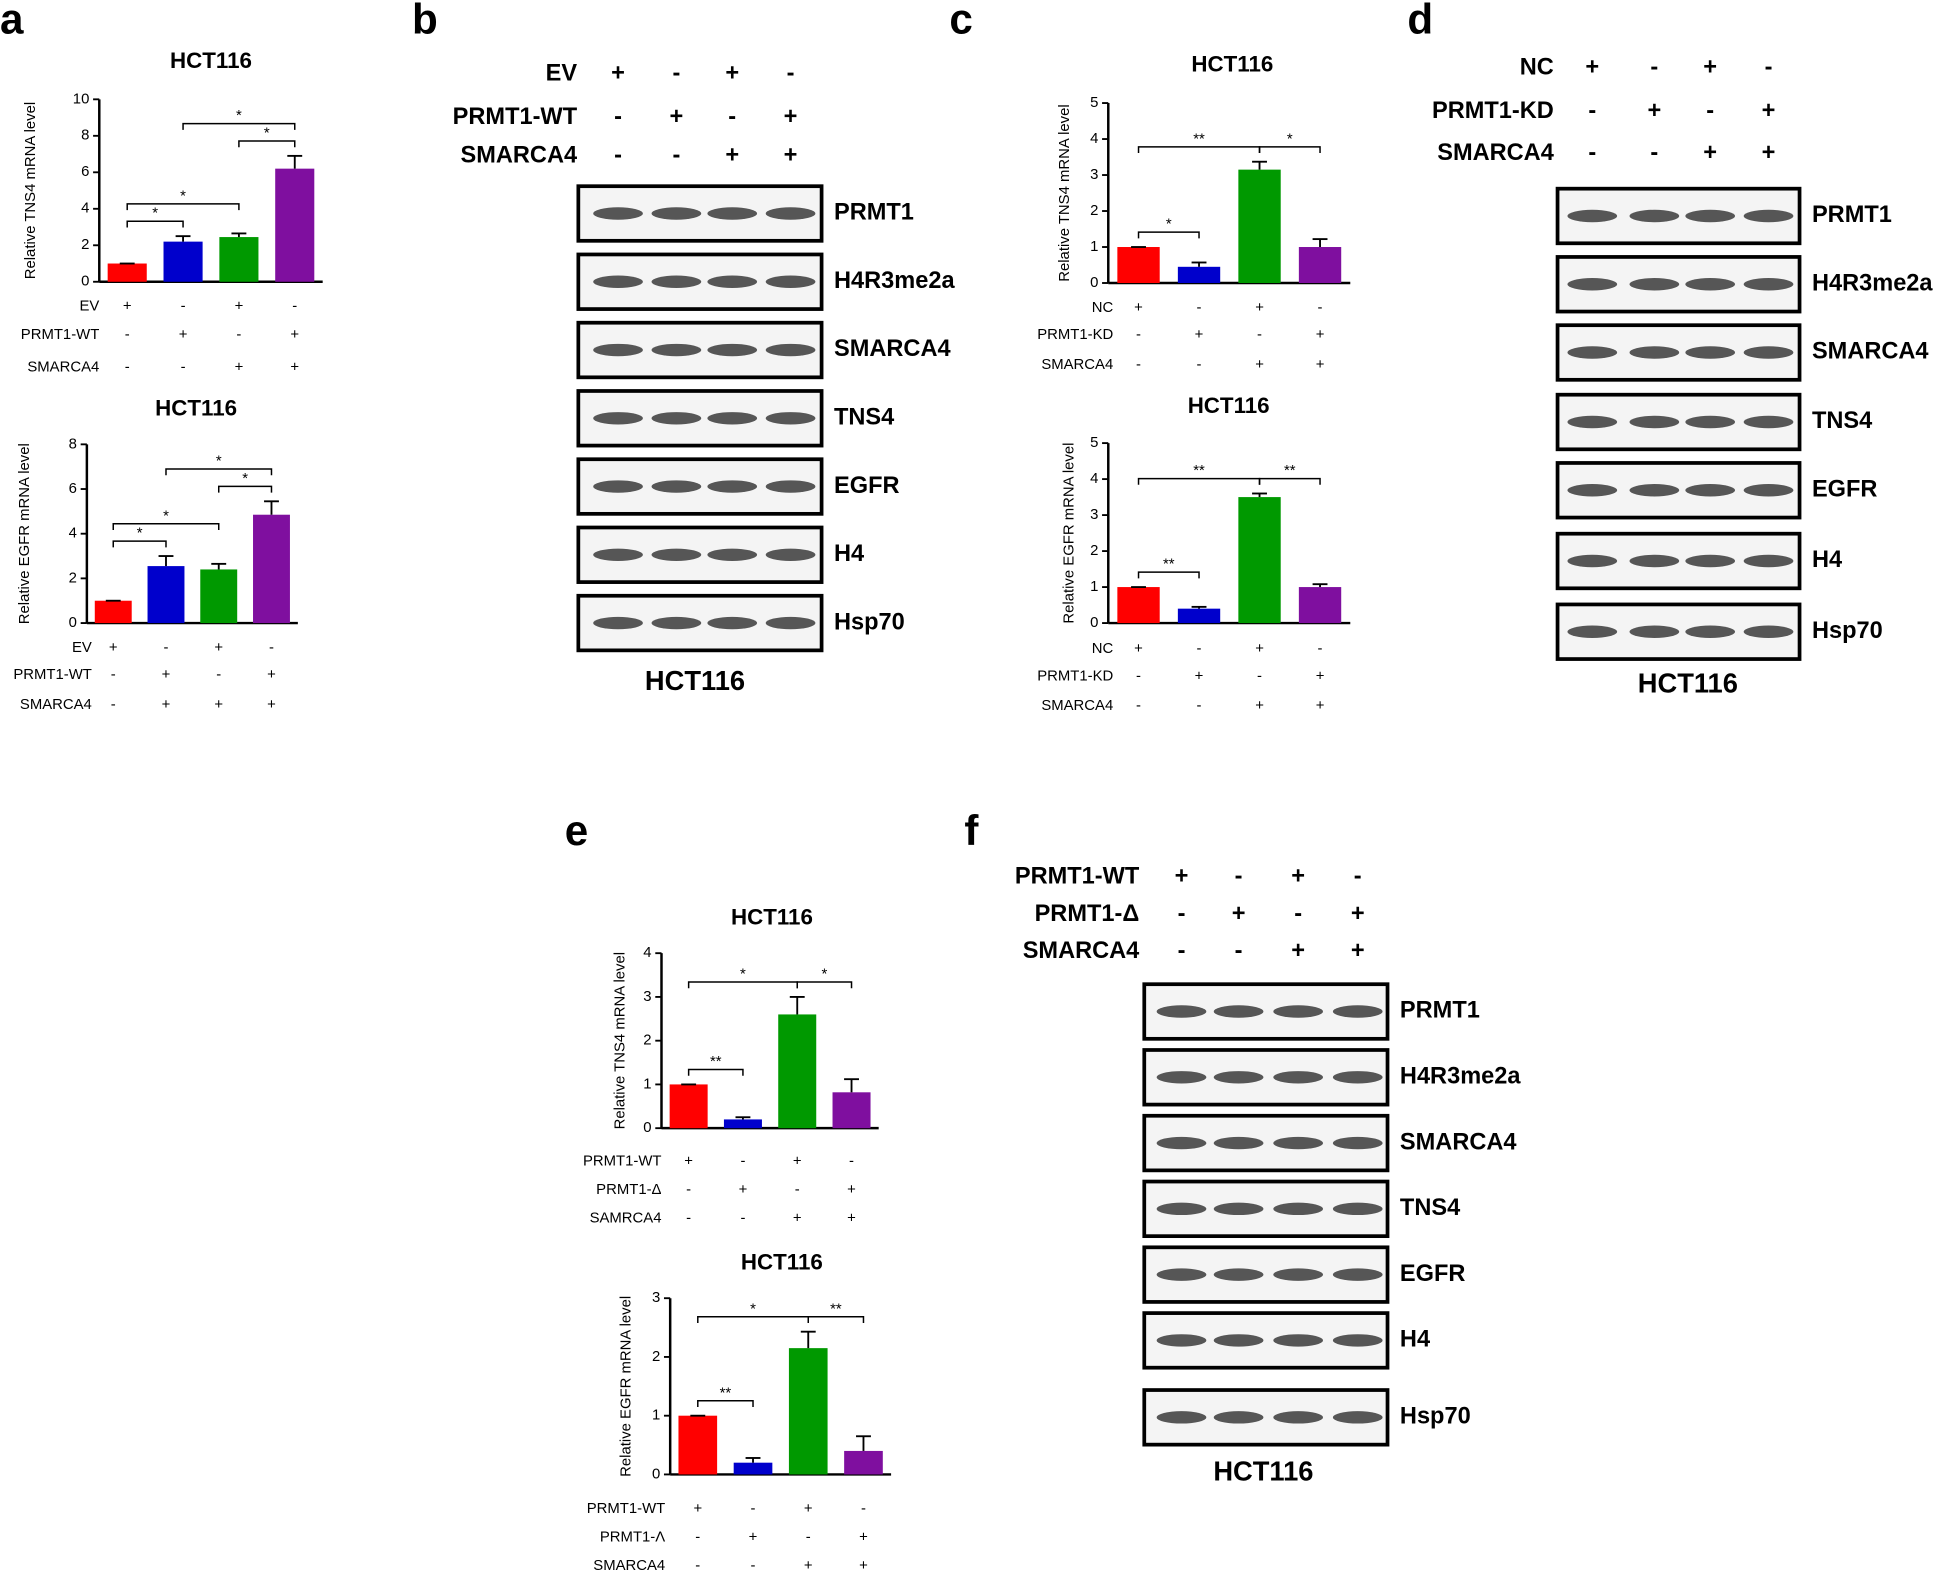 The image size is (1946, 1575). Describe the element at coordinates (25, 533) in the screenshot. I see `y-axis-label: Relative EGFR mRNA level` at that location.